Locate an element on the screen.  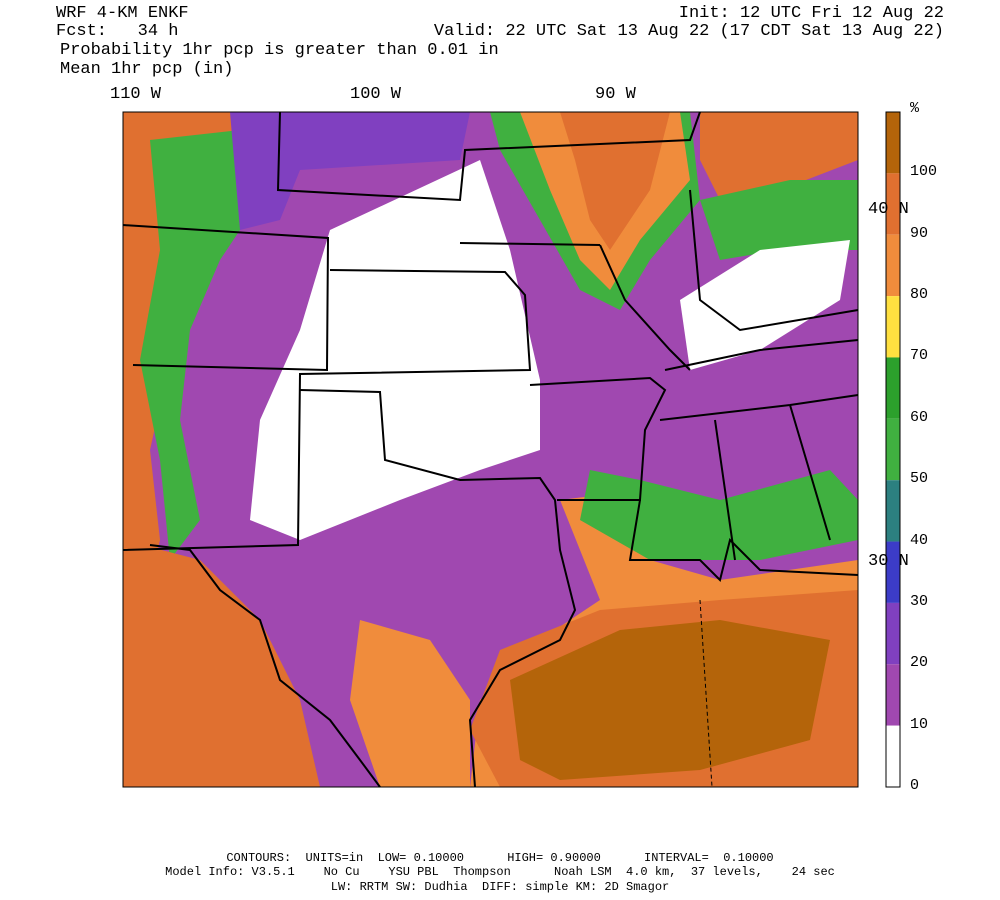
lon-label: 100 W is located at coordinates (376, 94).